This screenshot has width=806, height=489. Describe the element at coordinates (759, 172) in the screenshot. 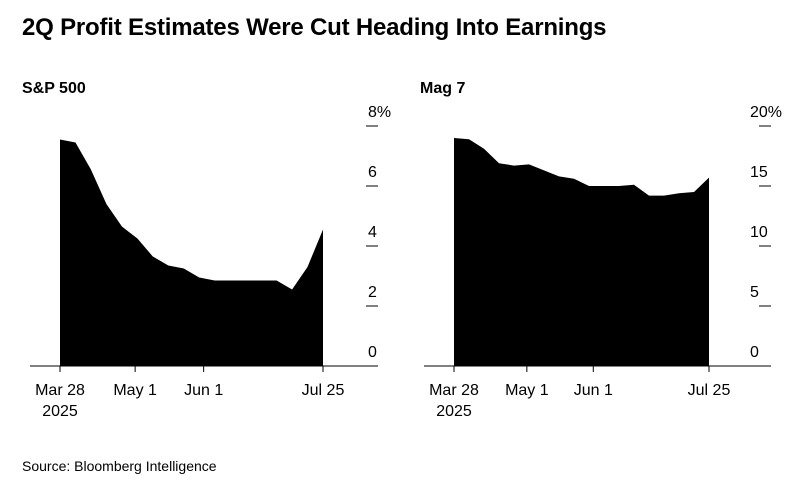

I see `y-tick-label-mag7-15: 15` at that location.